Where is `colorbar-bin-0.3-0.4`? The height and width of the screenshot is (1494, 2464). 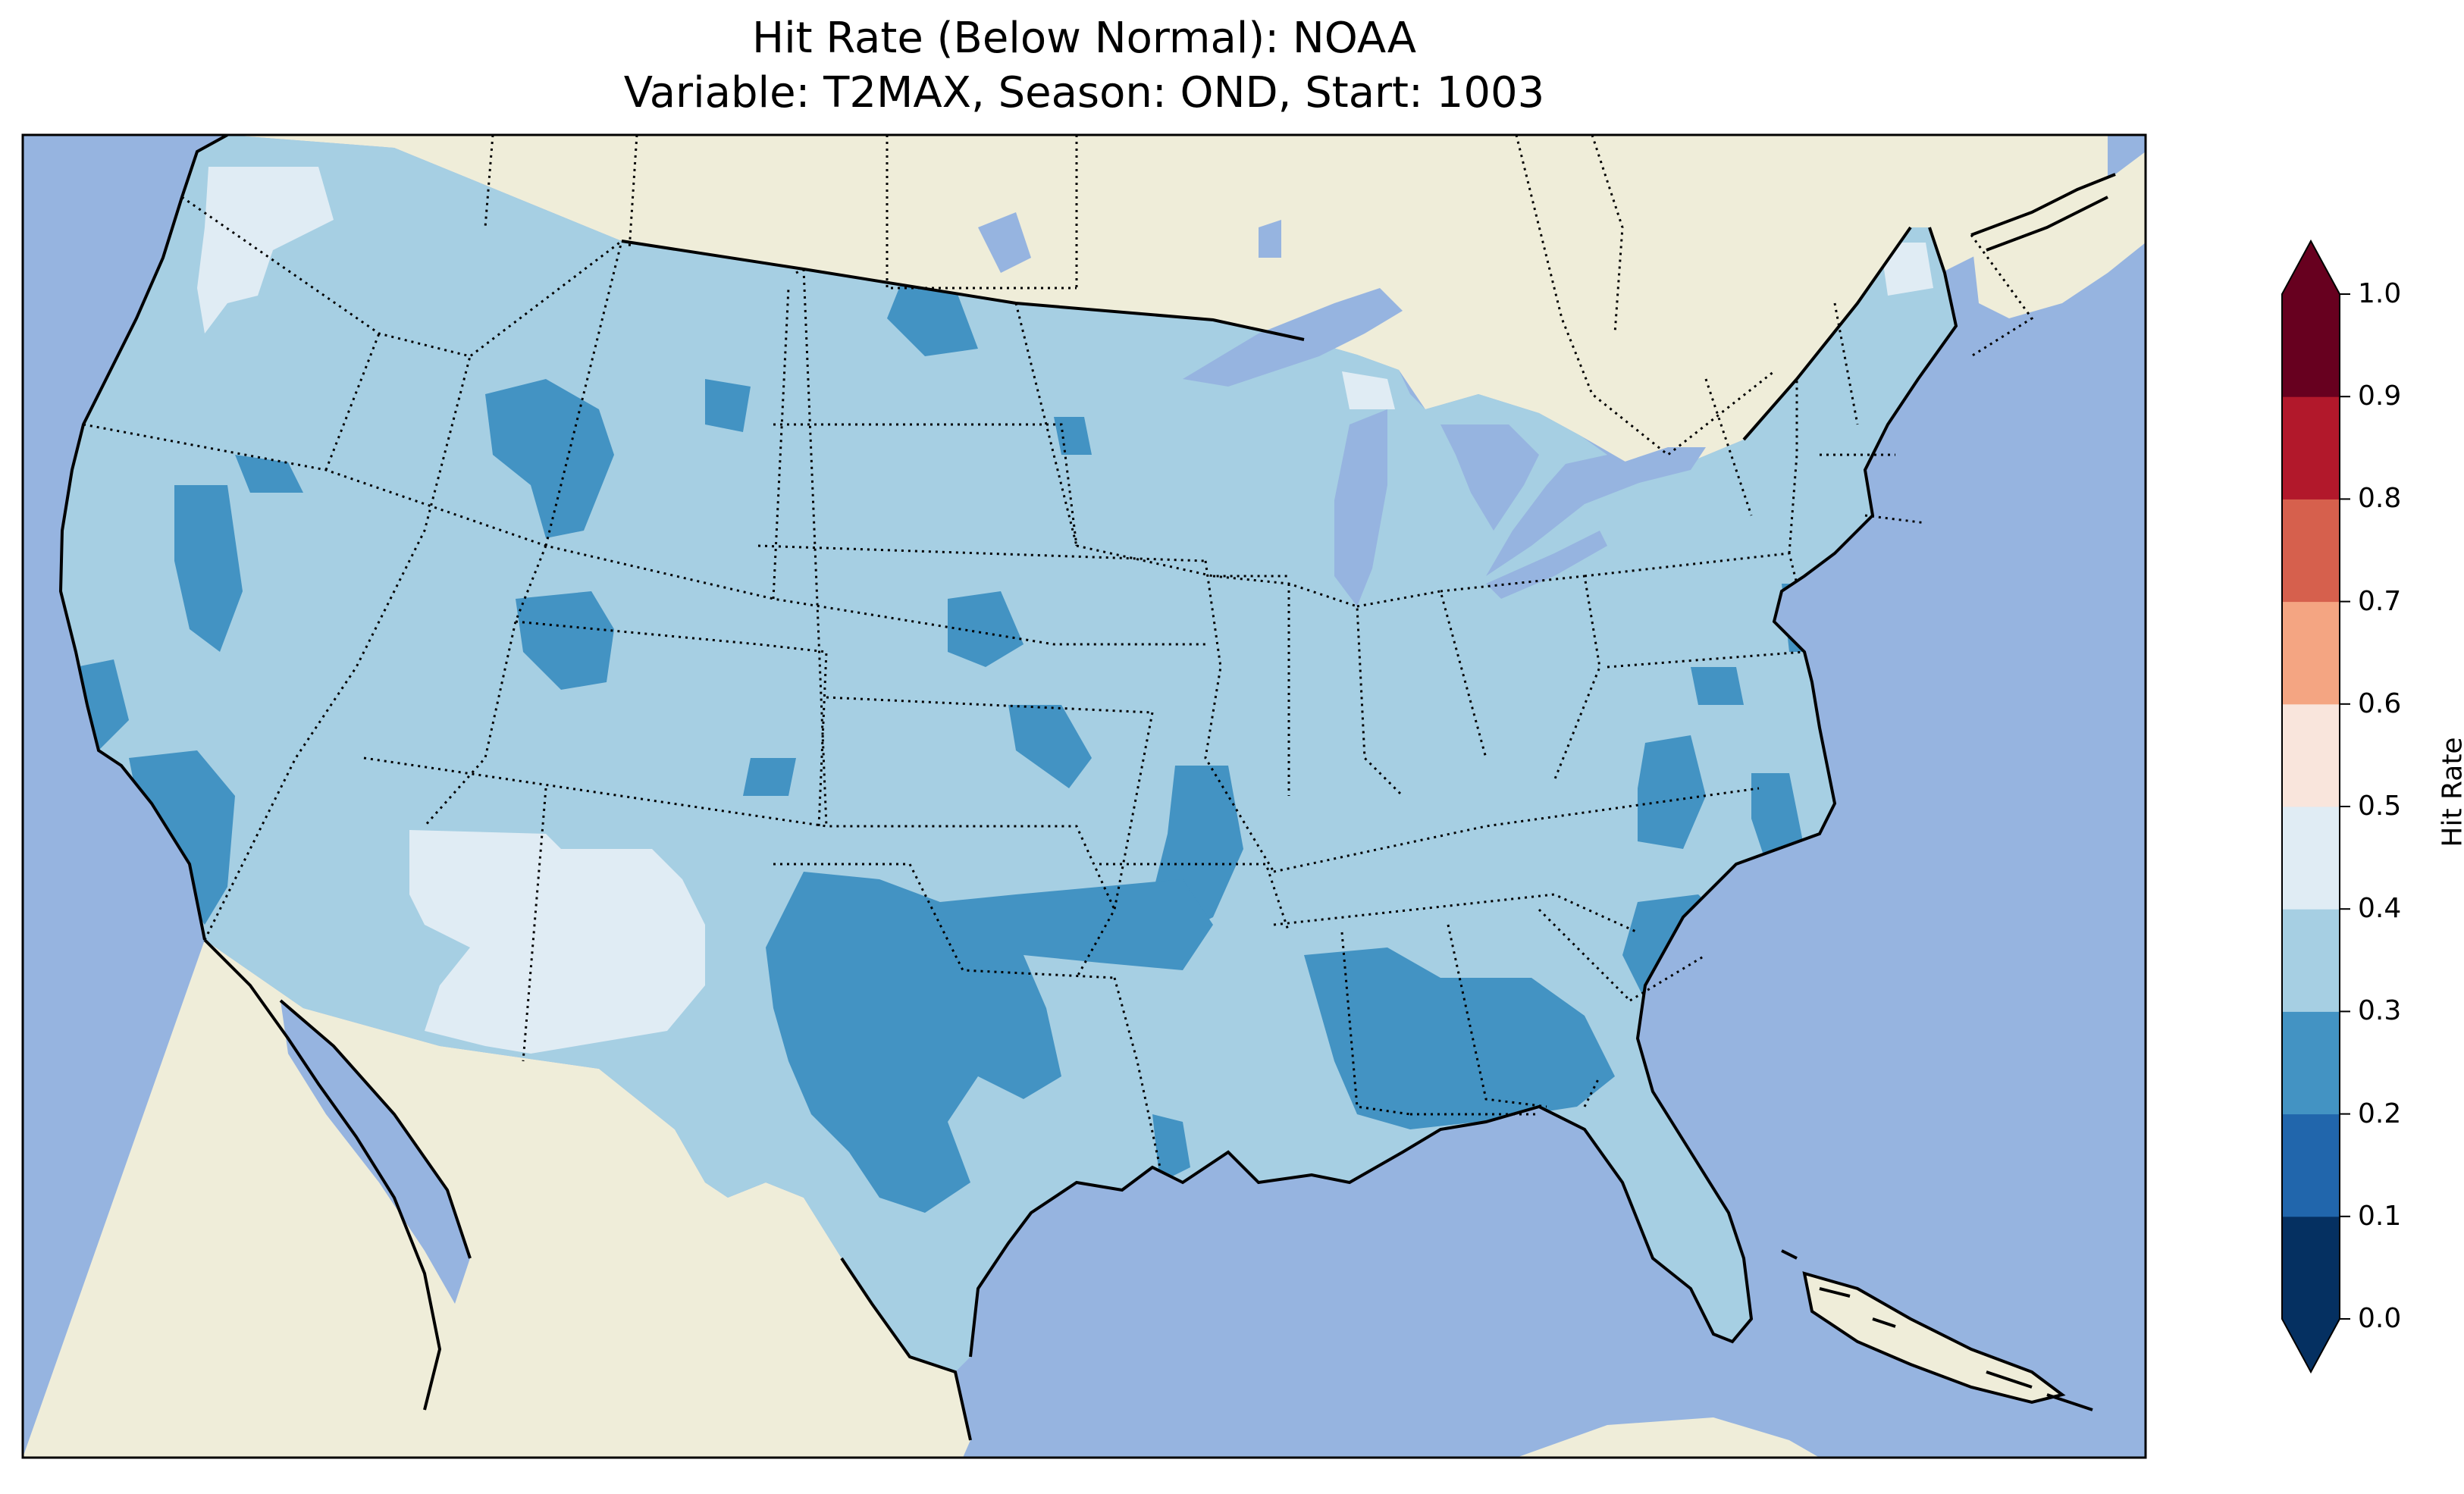
colorbar-bin-0.3-0.4 is located at coordinates (2311, 960).